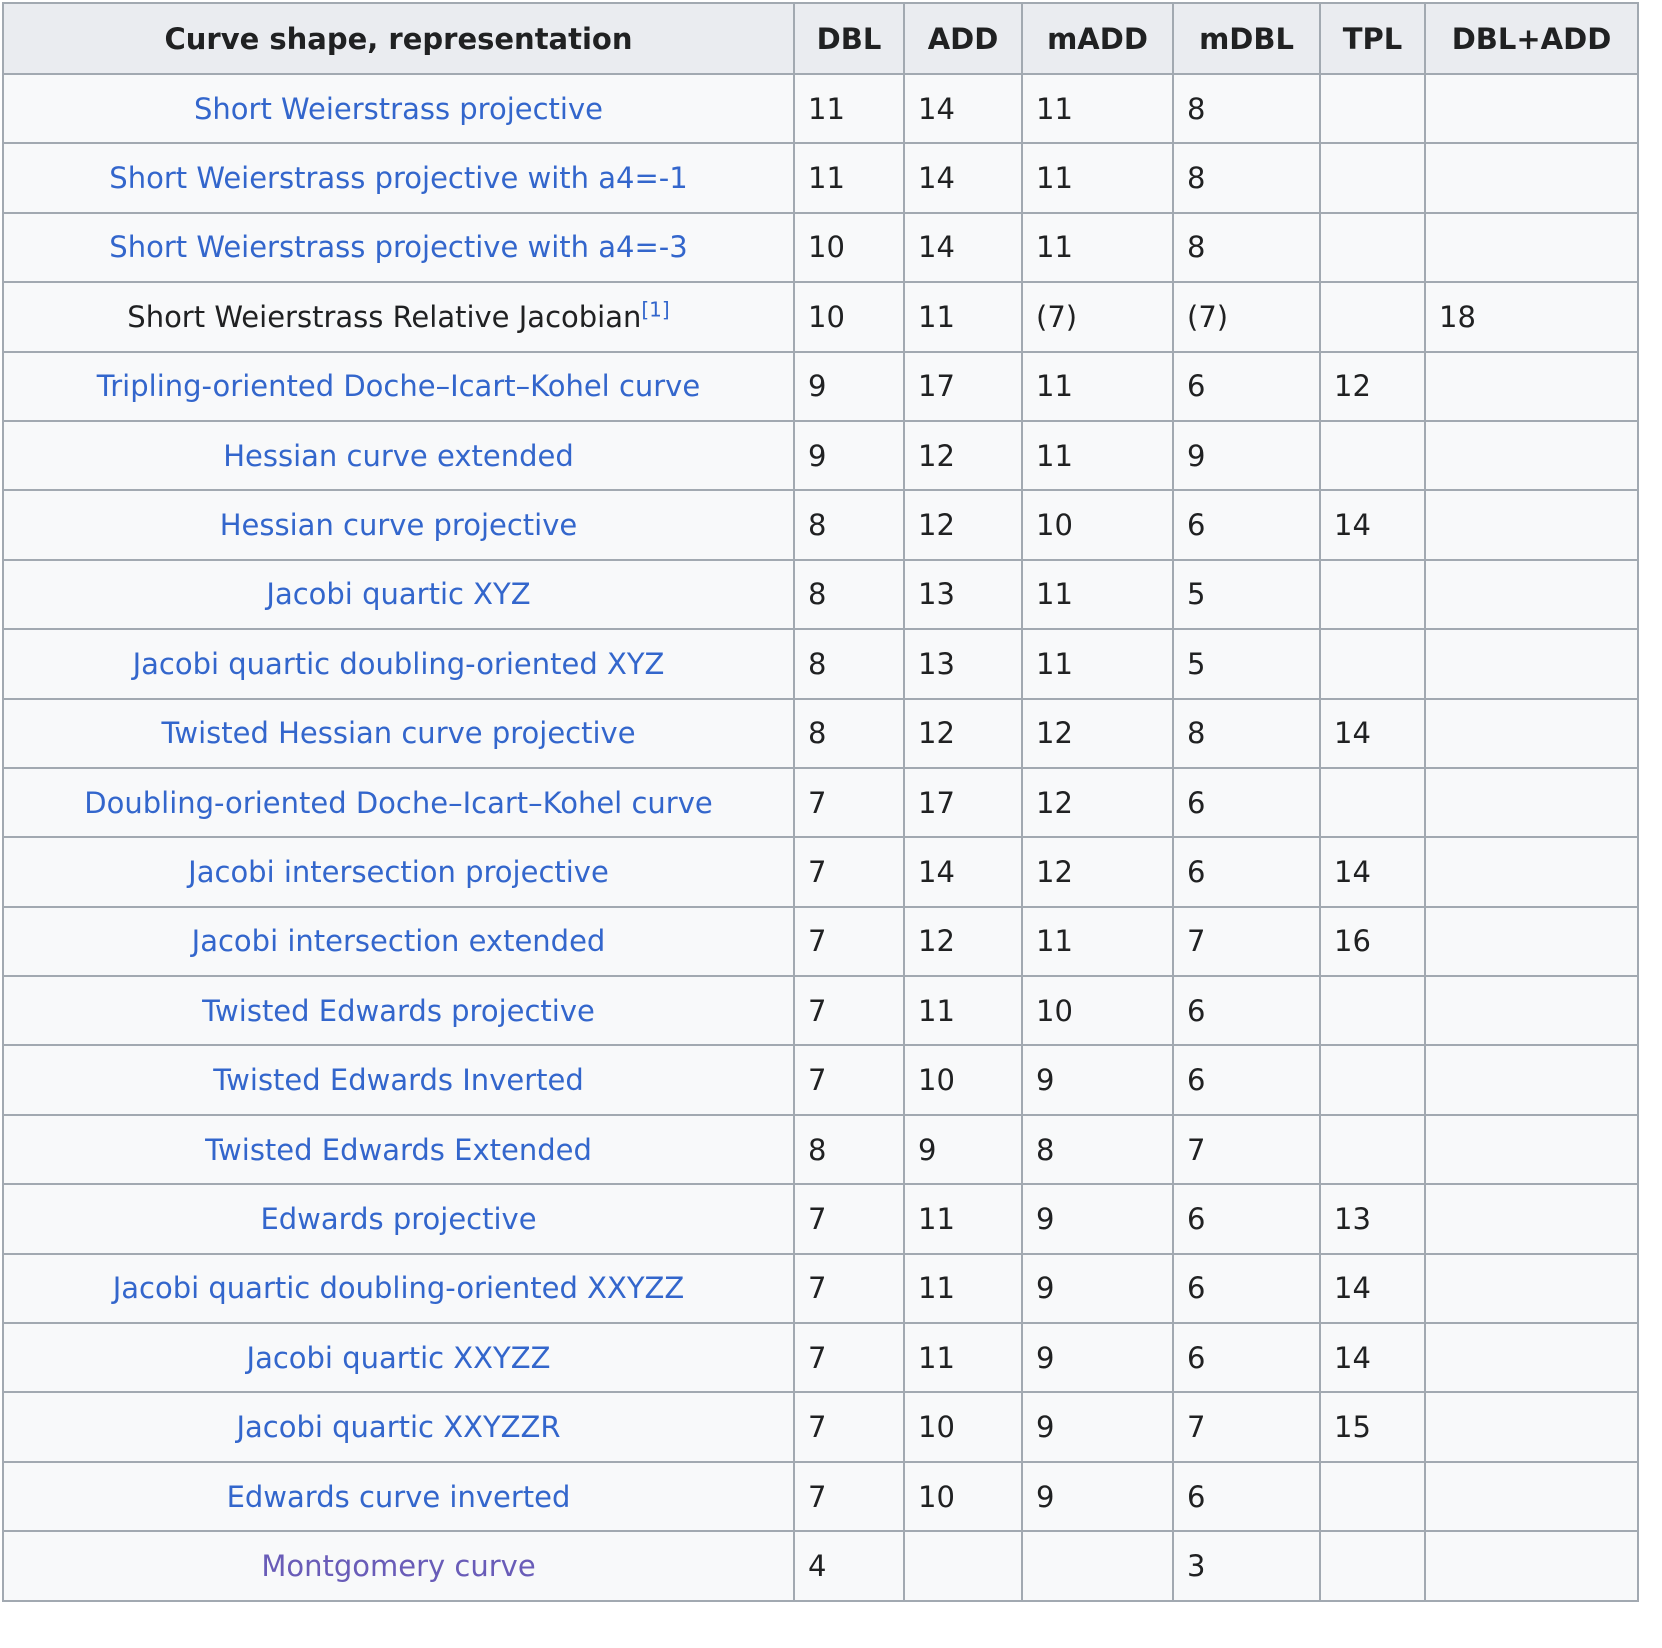 Image resolution: width=1662 pixels, height=1648 pixels. I want to click on value-cell-mdbl: 5, so click(1246, 594).